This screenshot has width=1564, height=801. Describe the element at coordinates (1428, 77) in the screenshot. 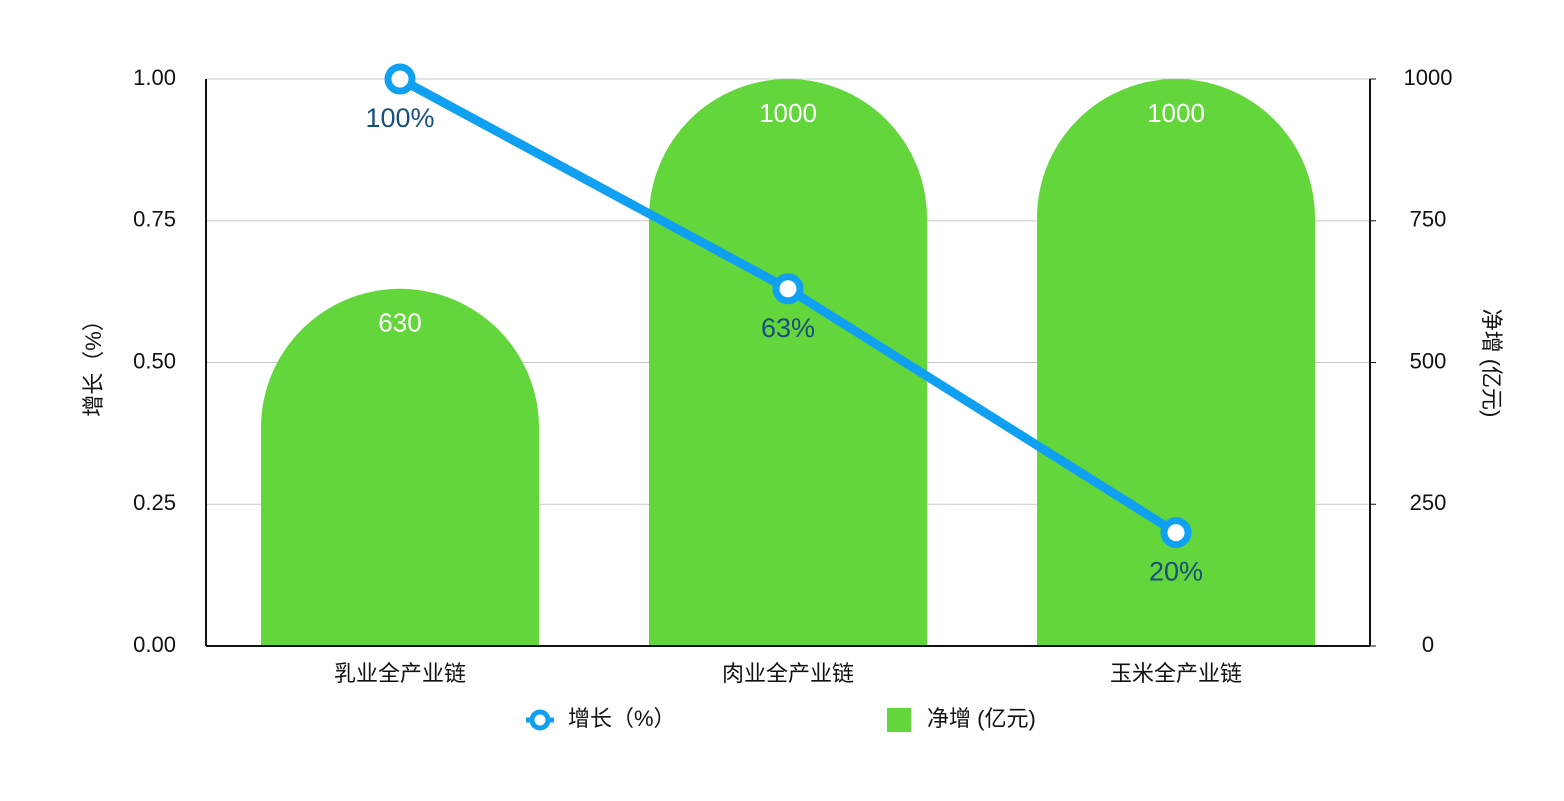

I see `y2-tick-label: 1000` at that location.